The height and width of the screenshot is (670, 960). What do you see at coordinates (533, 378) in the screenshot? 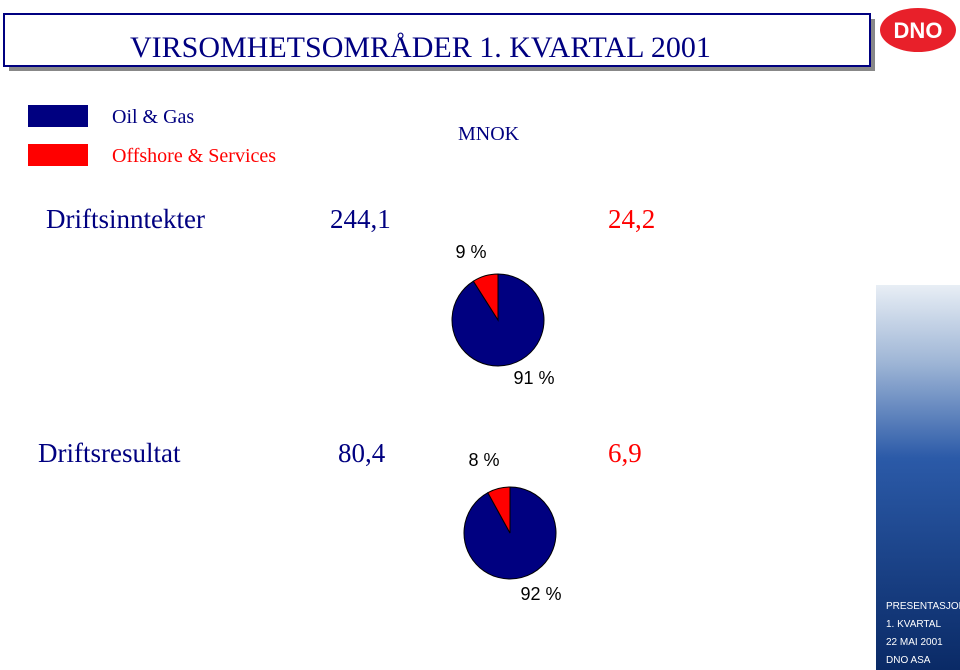
I see `slice-label: 91 %` at bounding box center [533, 378].